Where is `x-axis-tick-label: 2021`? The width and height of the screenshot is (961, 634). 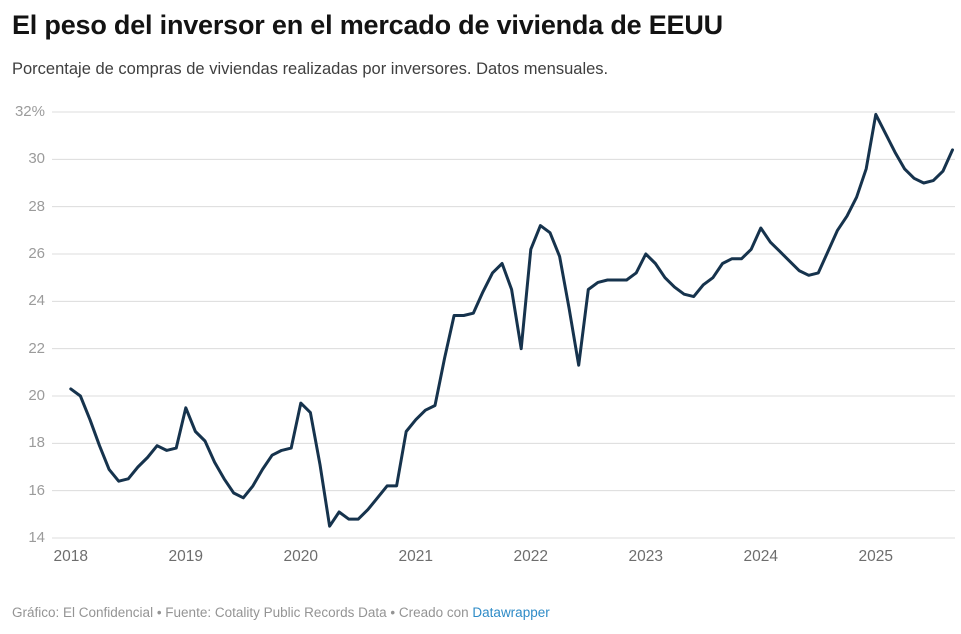
x-axis-tick-label: 2021 is located at coordinates (416, 556).